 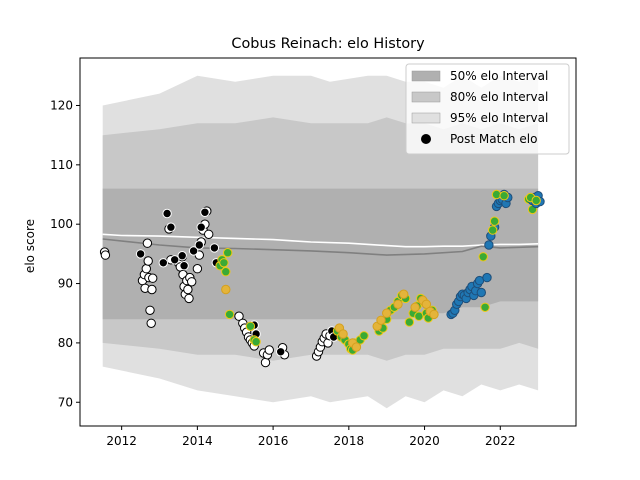 I want to click on legend-box, so click(x=487, y=109).